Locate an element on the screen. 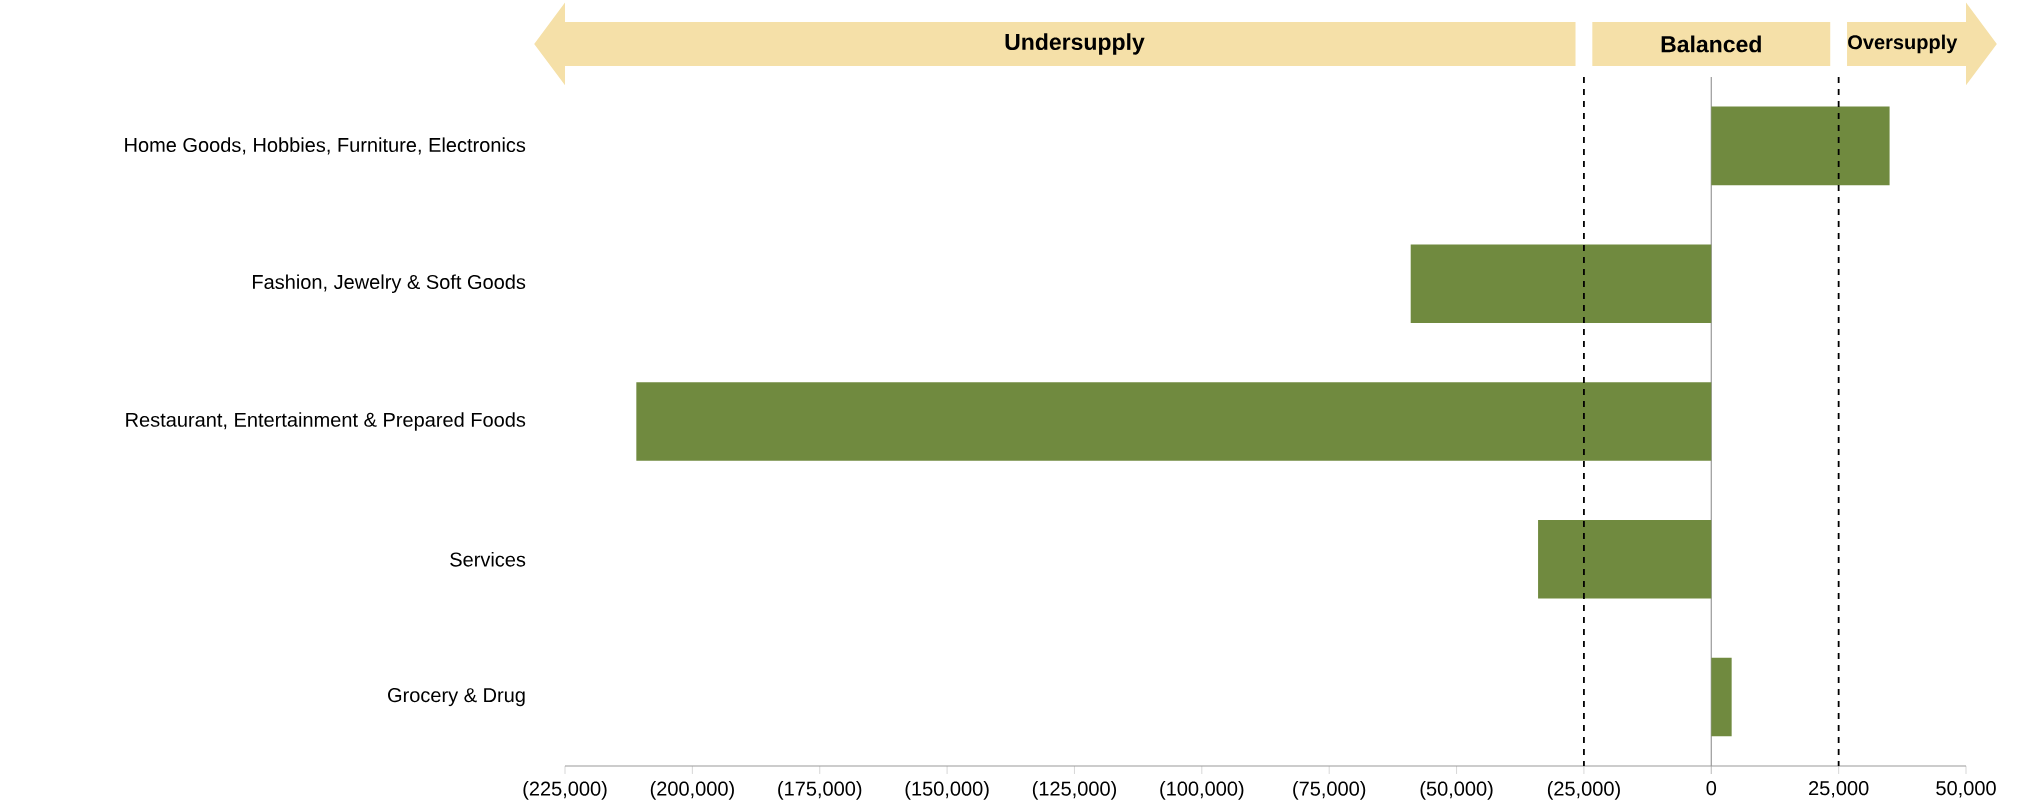  y-tick-label: Grocery & Drug is located at coordinates (456, 697).